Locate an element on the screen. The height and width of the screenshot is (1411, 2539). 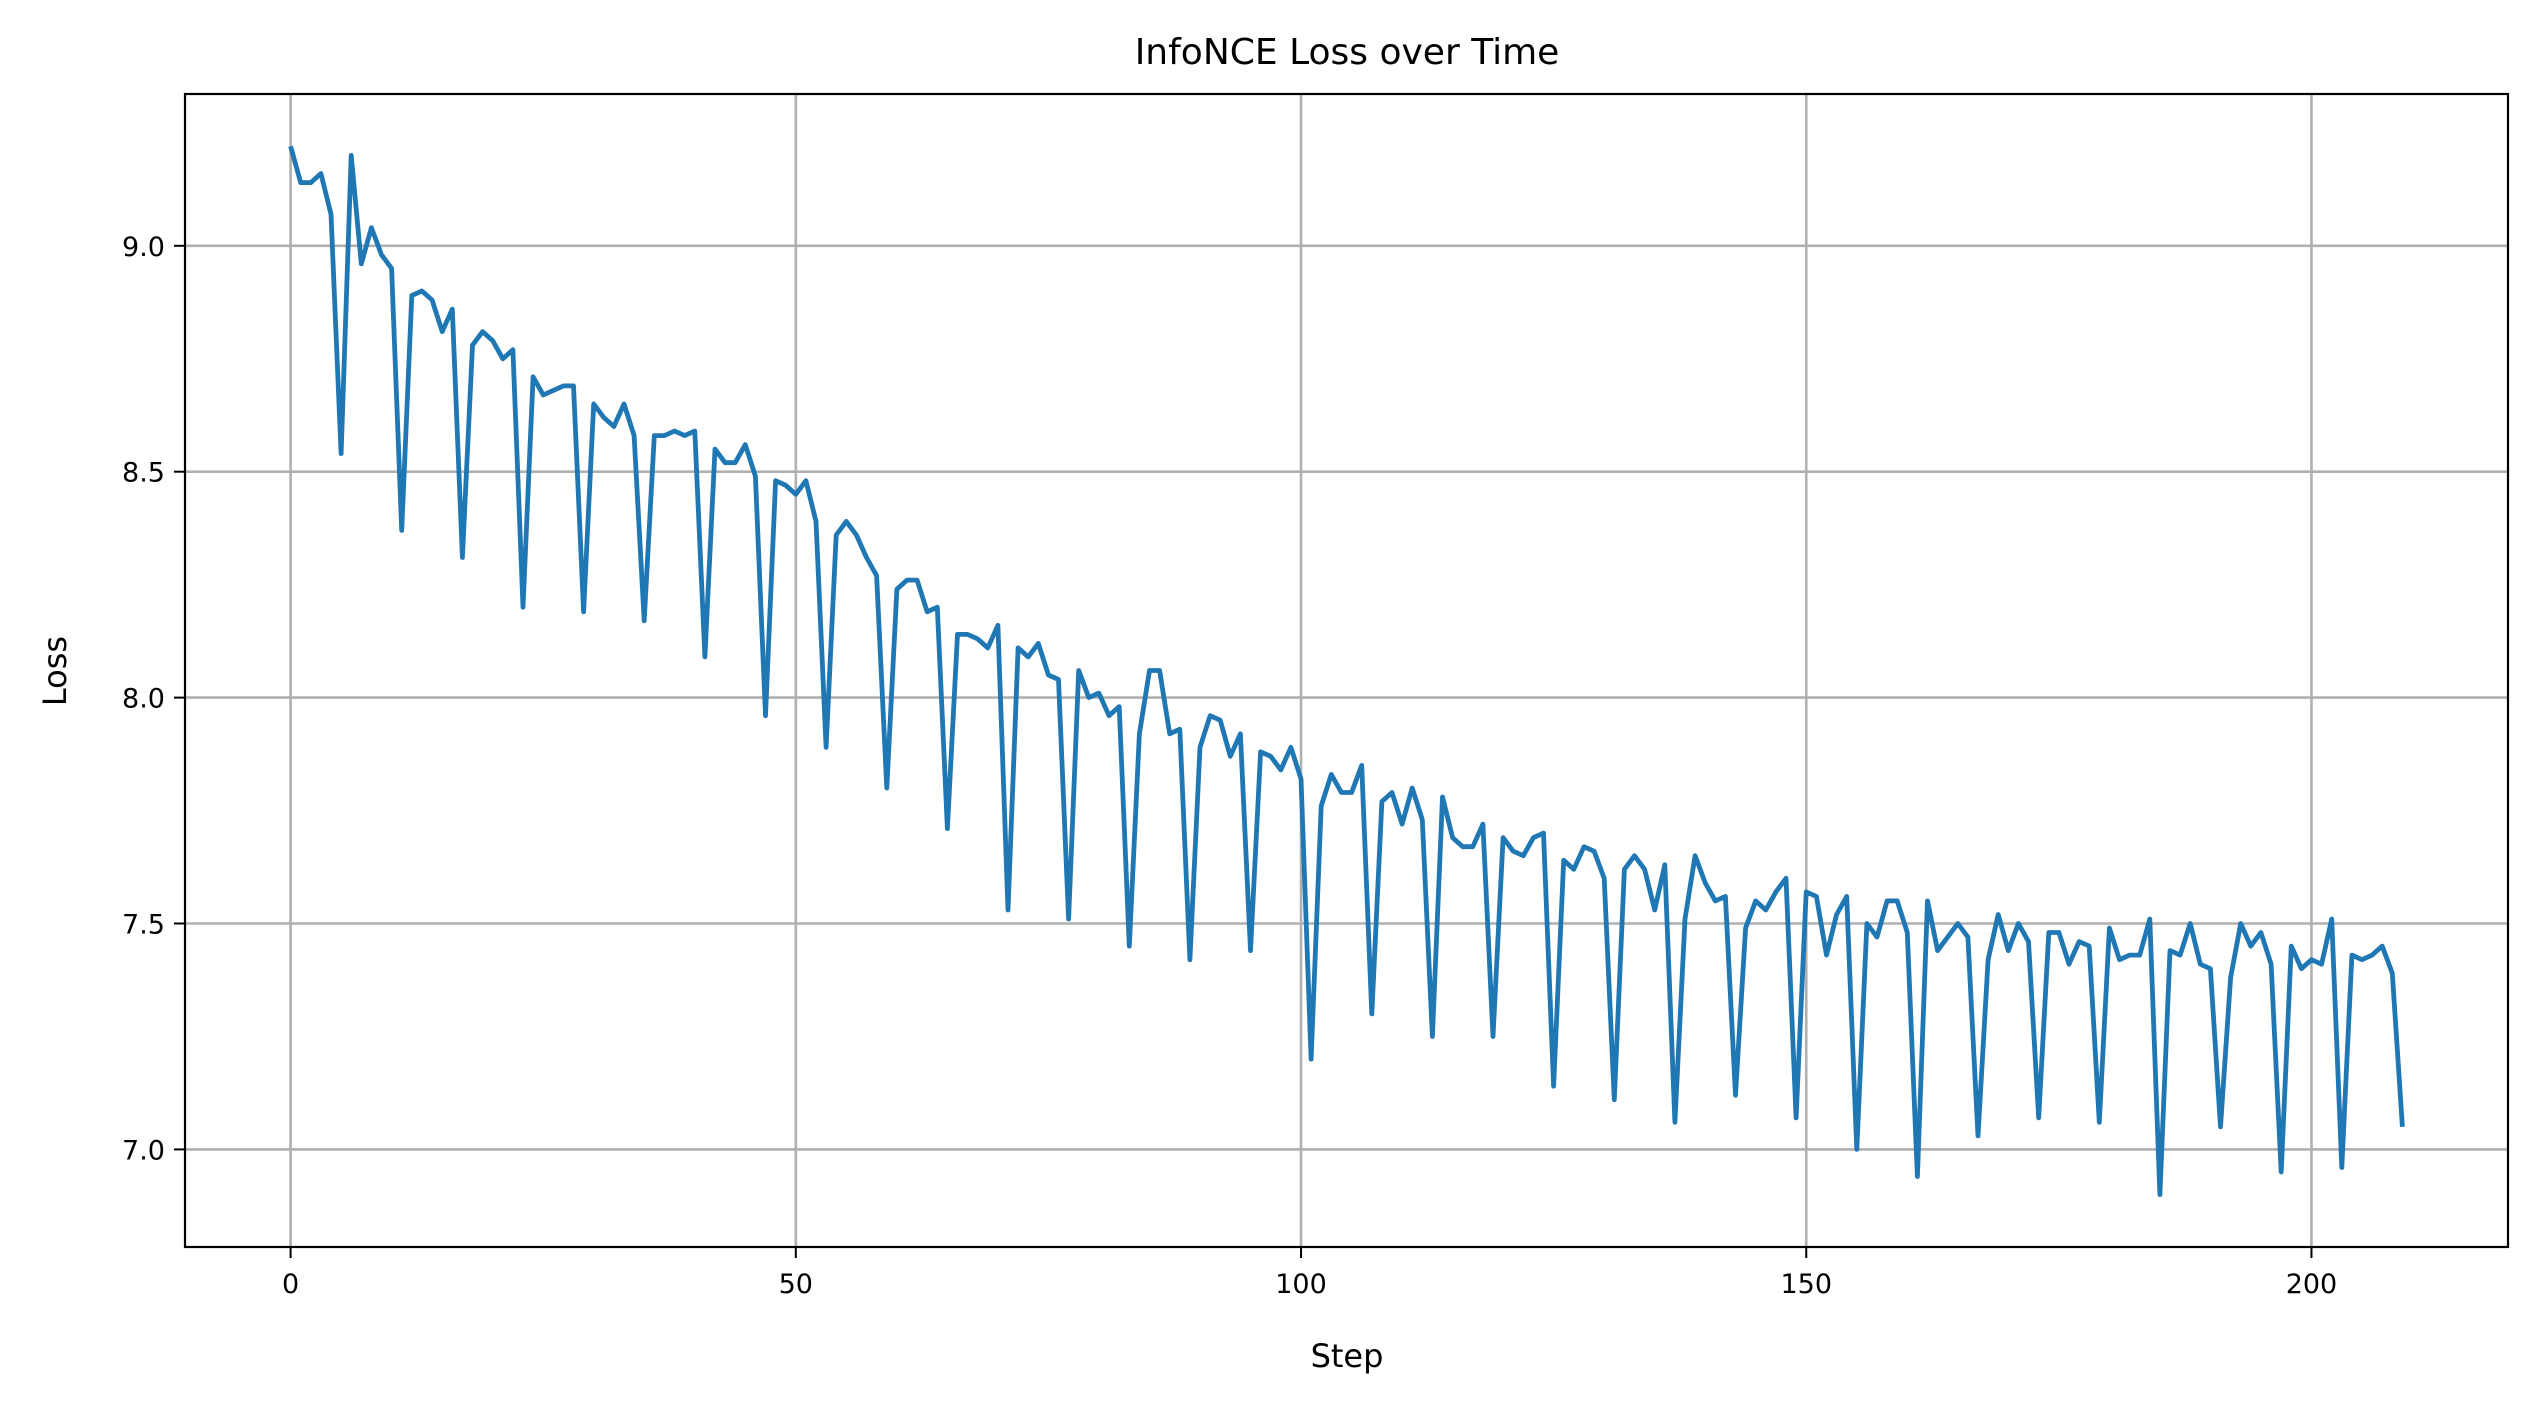
x-axis-label: Step is located at coordinates (1347, 1356).